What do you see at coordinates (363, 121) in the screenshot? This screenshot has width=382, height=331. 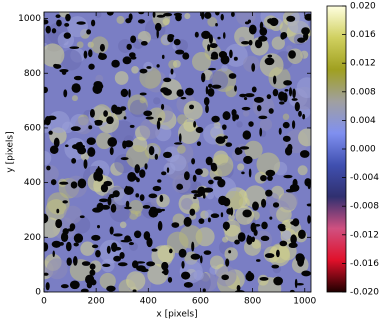 I see `colorbar-tick-label: 0.004` at bounding box center [363, 121].